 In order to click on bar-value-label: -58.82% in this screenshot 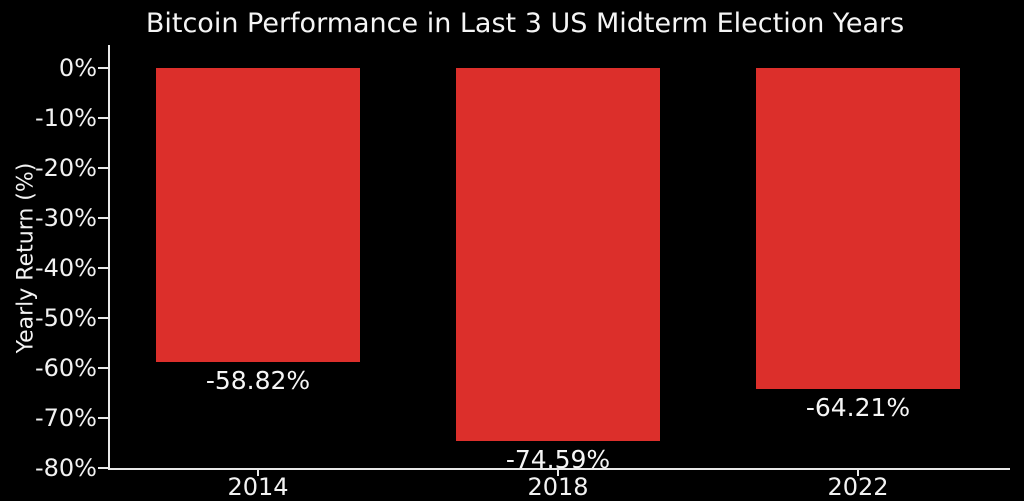, I will do `click(258, 381)`.